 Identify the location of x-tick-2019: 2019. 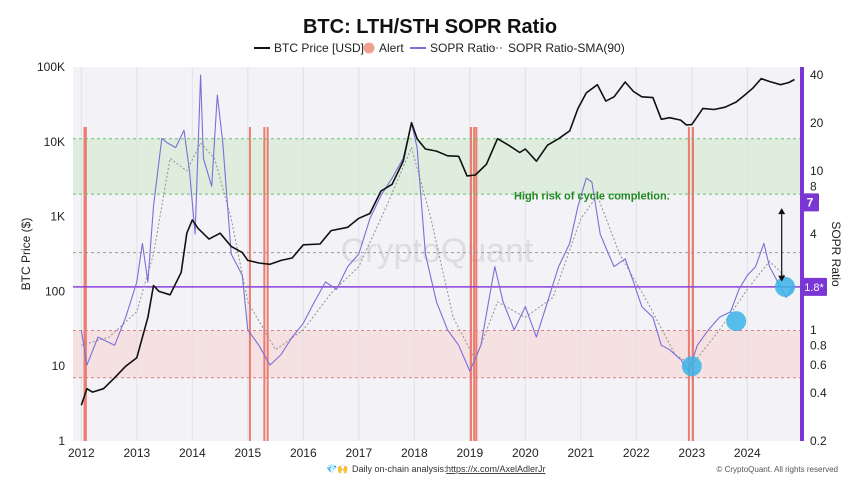
(469, 453).